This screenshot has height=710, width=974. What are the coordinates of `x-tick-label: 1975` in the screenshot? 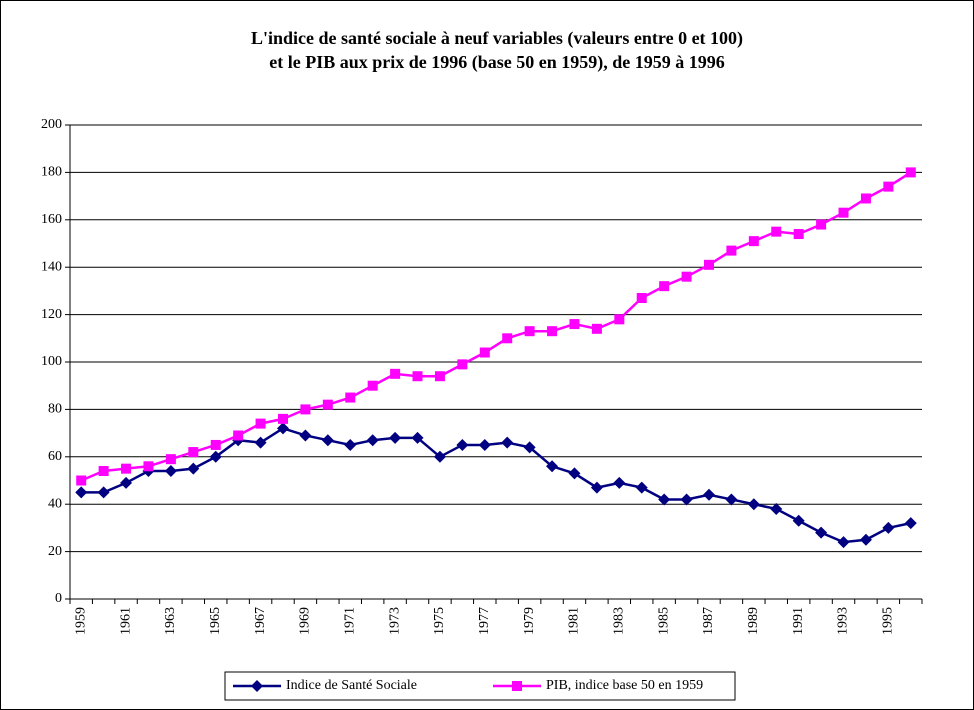 It's located at (439, 621).